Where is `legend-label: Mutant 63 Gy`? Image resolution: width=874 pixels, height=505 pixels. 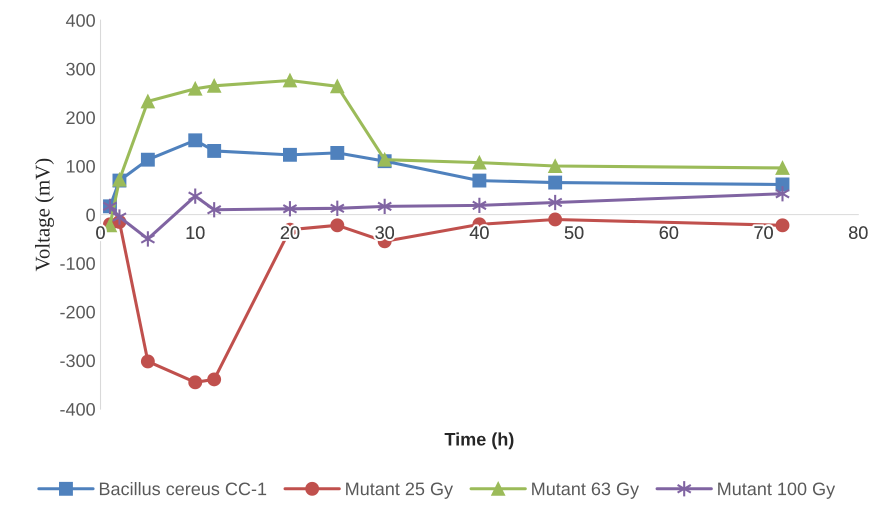 legend-label: Mutant 63 Gy is located at coordinates (586, 490).